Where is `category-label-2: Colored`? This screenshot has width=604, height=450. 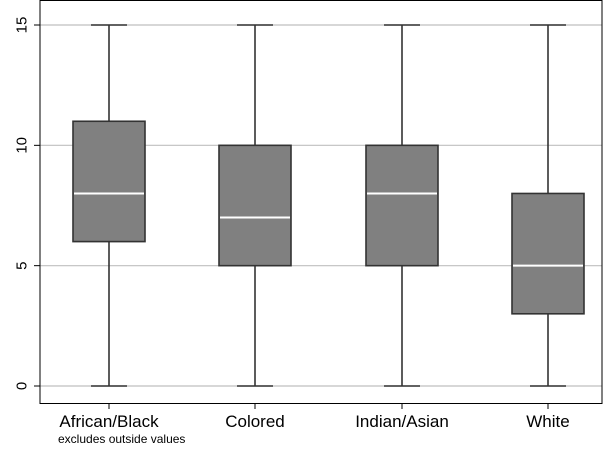
category-label-2: Colored is located at coordinates (255, 421).